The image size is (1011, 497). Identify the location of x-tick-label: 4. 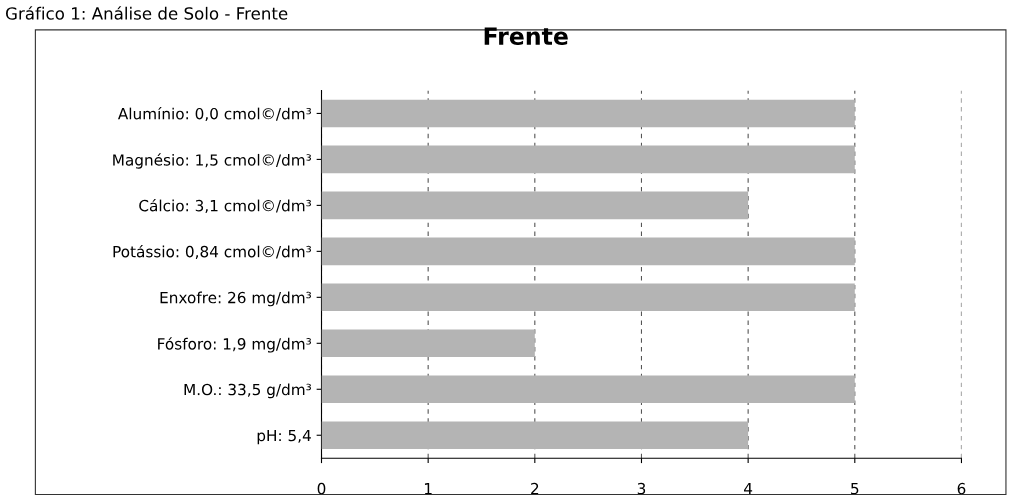
(748, 489).